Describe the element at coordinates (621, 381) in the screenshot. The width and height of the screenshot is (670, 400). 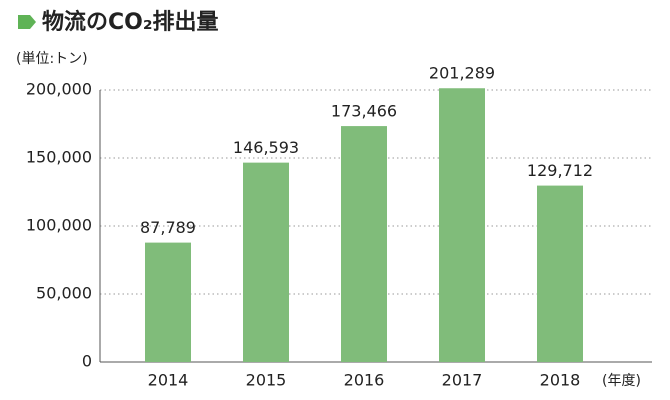
I see `x-unit: (年度)` at that location.